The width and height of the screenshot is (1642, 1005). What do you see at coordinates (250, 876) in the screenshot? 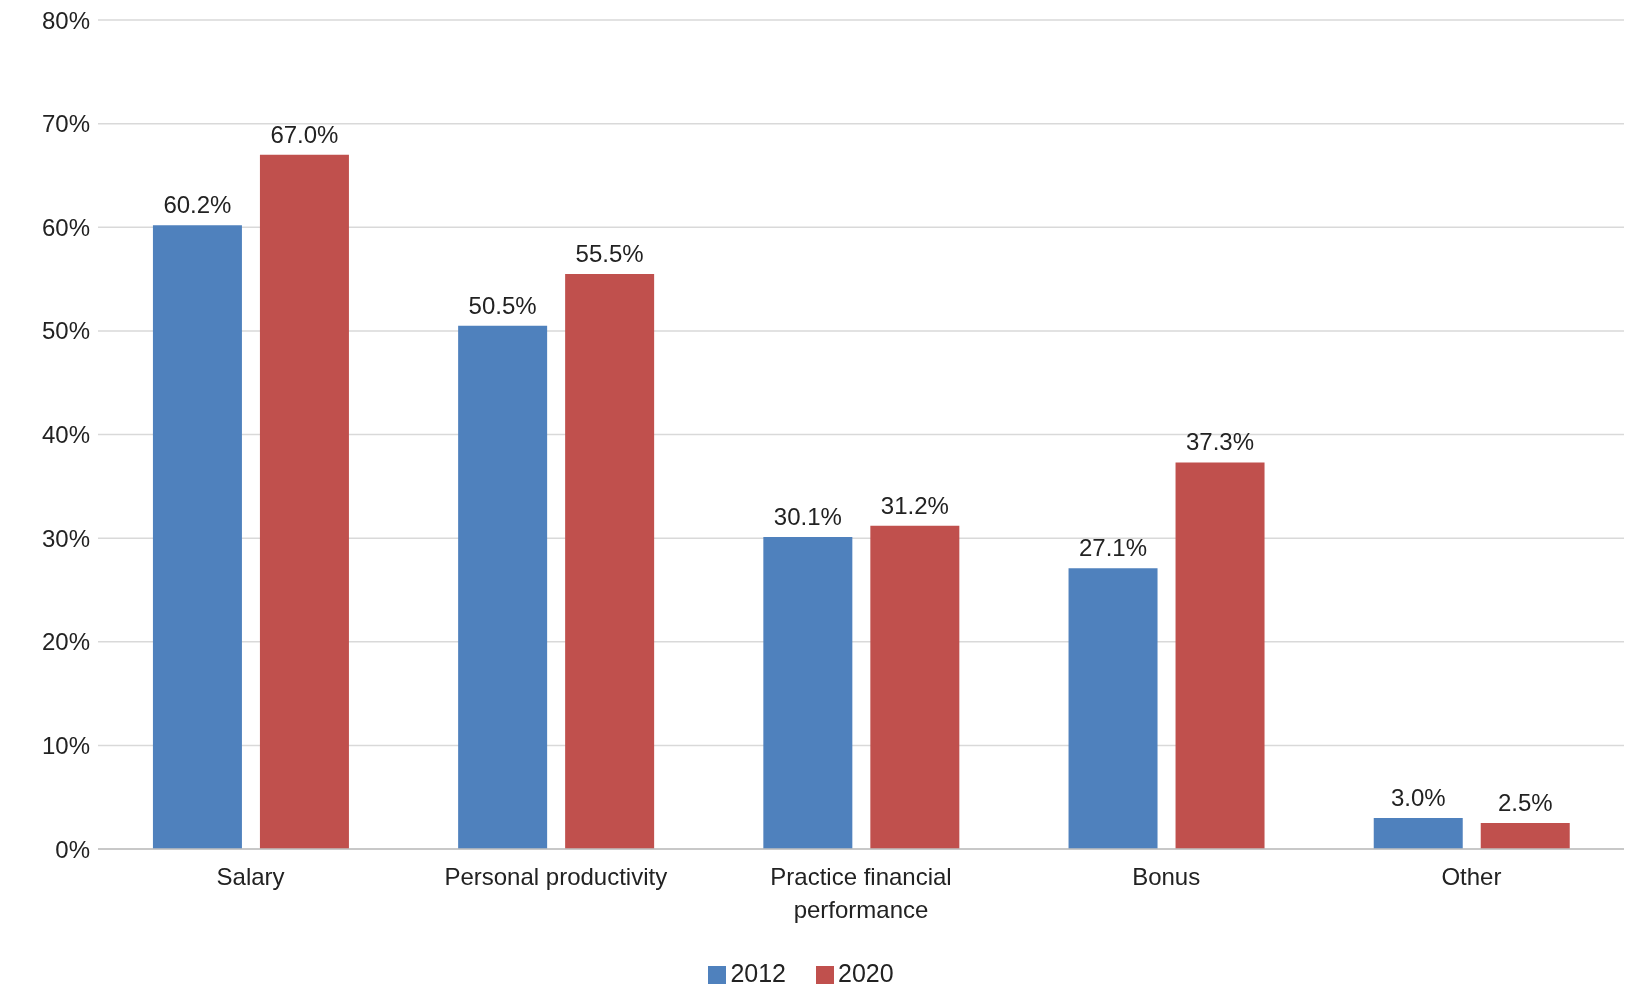
I see `x-tick-label: Salary` at bounding box center [250, 876].